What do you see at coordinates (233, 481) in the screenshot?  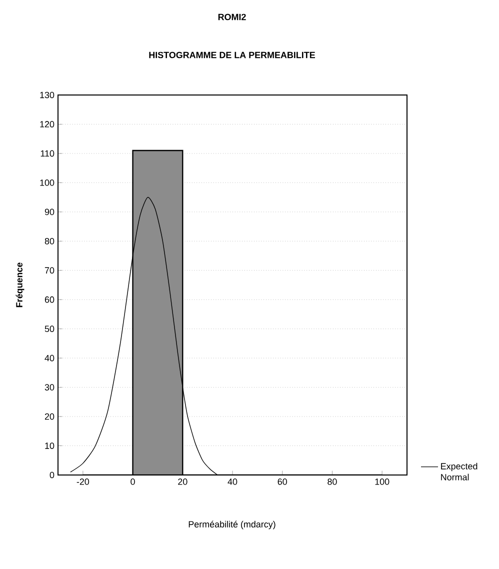 I see `x-tick-label: 40` at bounding box center [233, 481].